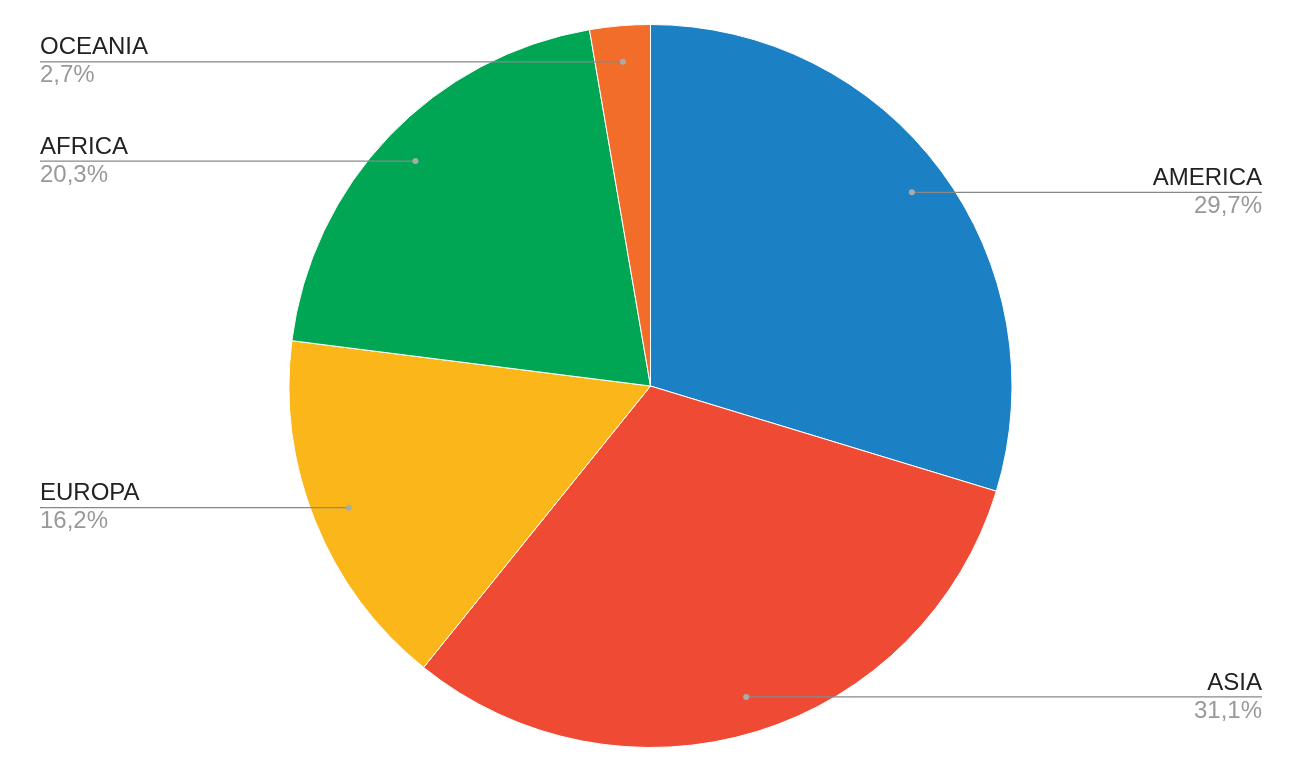  What do you see at coordinates (84, 145) in the screenshot?
I see `slice-label: AFRICA` at bounding box center [84, 145].